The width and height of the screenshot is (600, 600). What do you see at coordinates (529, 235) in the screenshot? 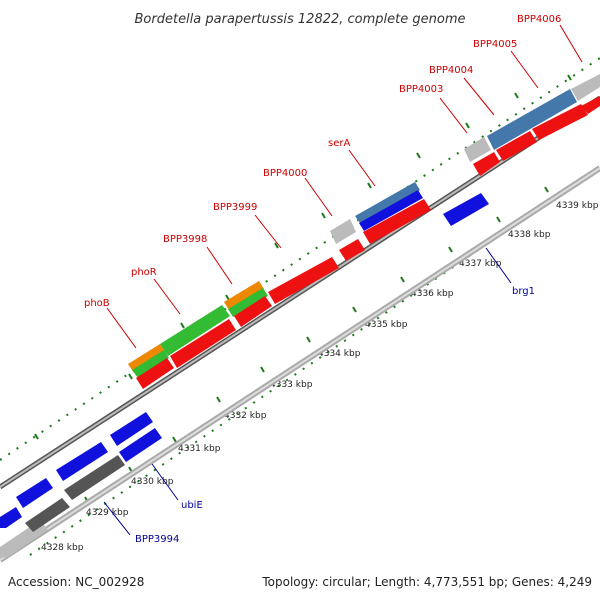
I see `tick-label: 4338 kbp` at bounding box center [529, 235].